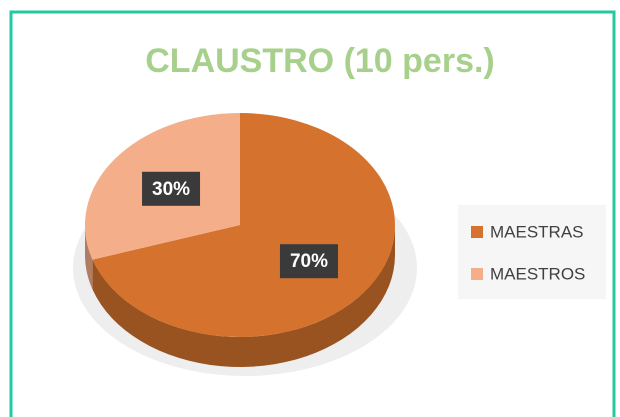 Image resolution: width=620 pixels, height=417 pixels. I want to click on data-label: 70%, so click(309, 261).